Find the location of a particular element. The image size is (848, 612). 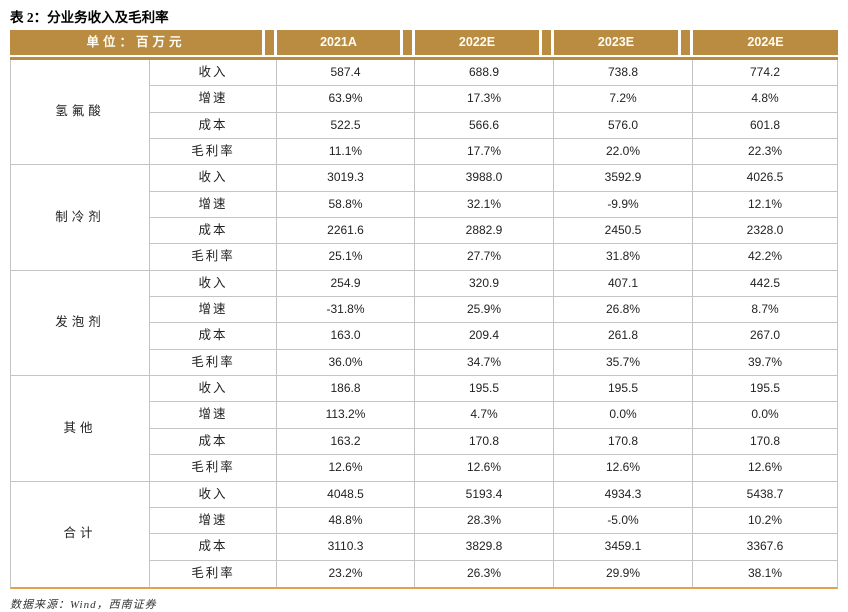

value-cell: 11.1% is located at coordinates (346, 152).